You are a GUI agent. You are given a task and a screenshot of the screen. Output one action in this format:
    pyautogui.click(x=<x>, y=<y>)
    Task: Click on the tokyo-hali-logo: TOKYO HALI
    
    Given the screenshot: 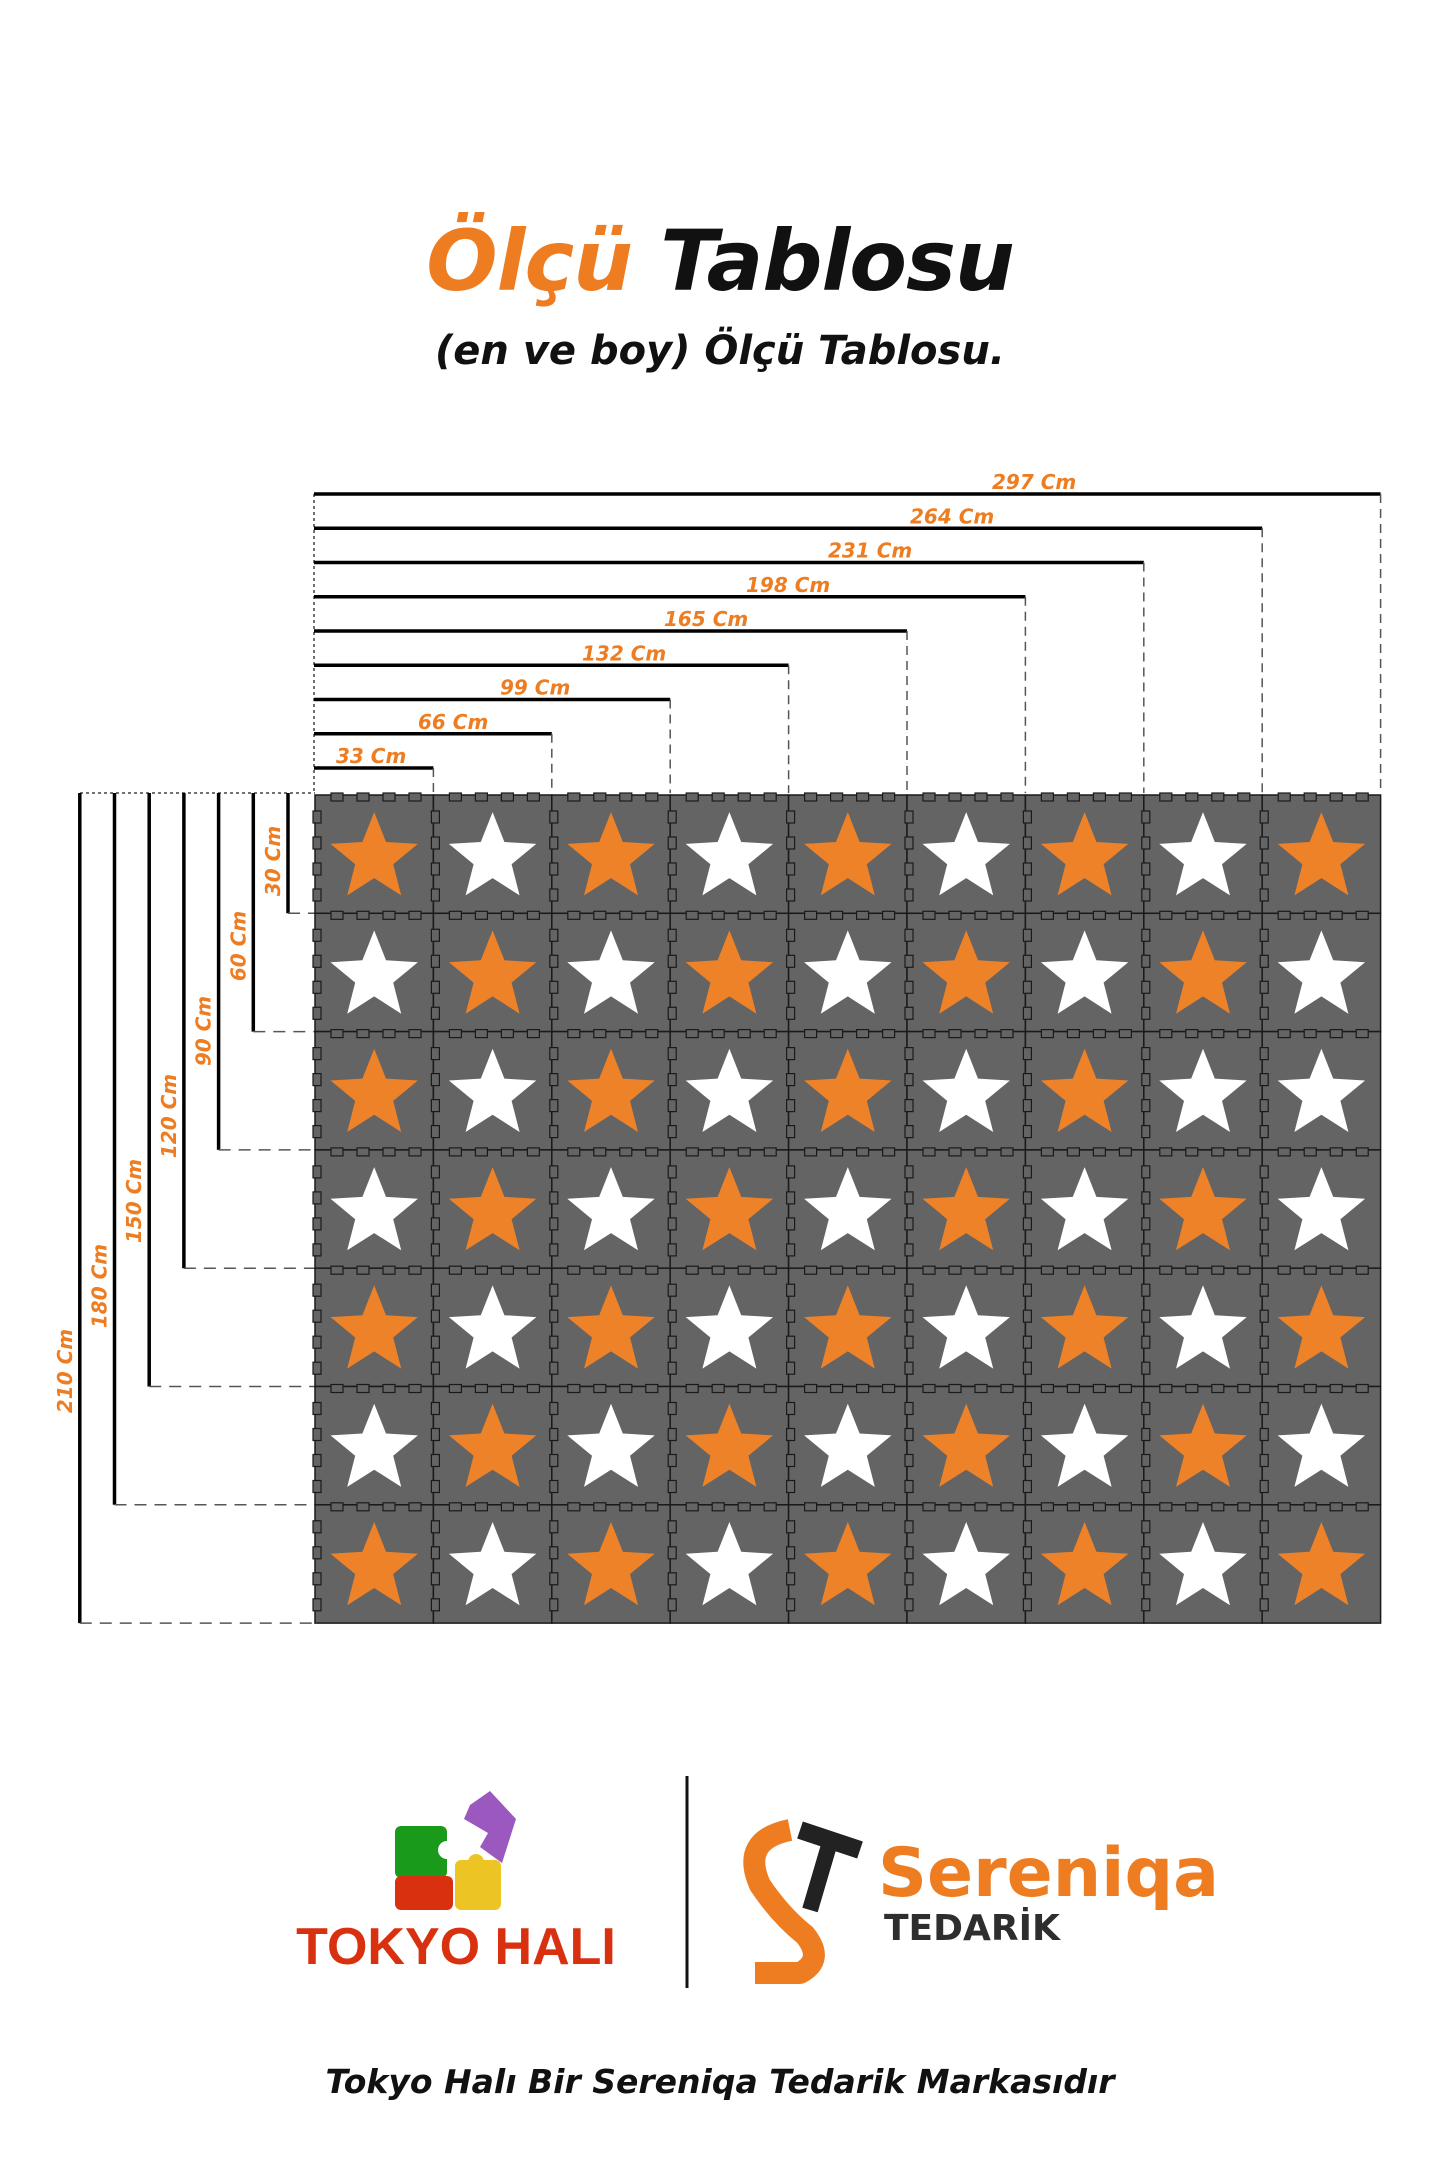 What is the action you would take?
    pyautogui.click(x=456, y=1883)
    